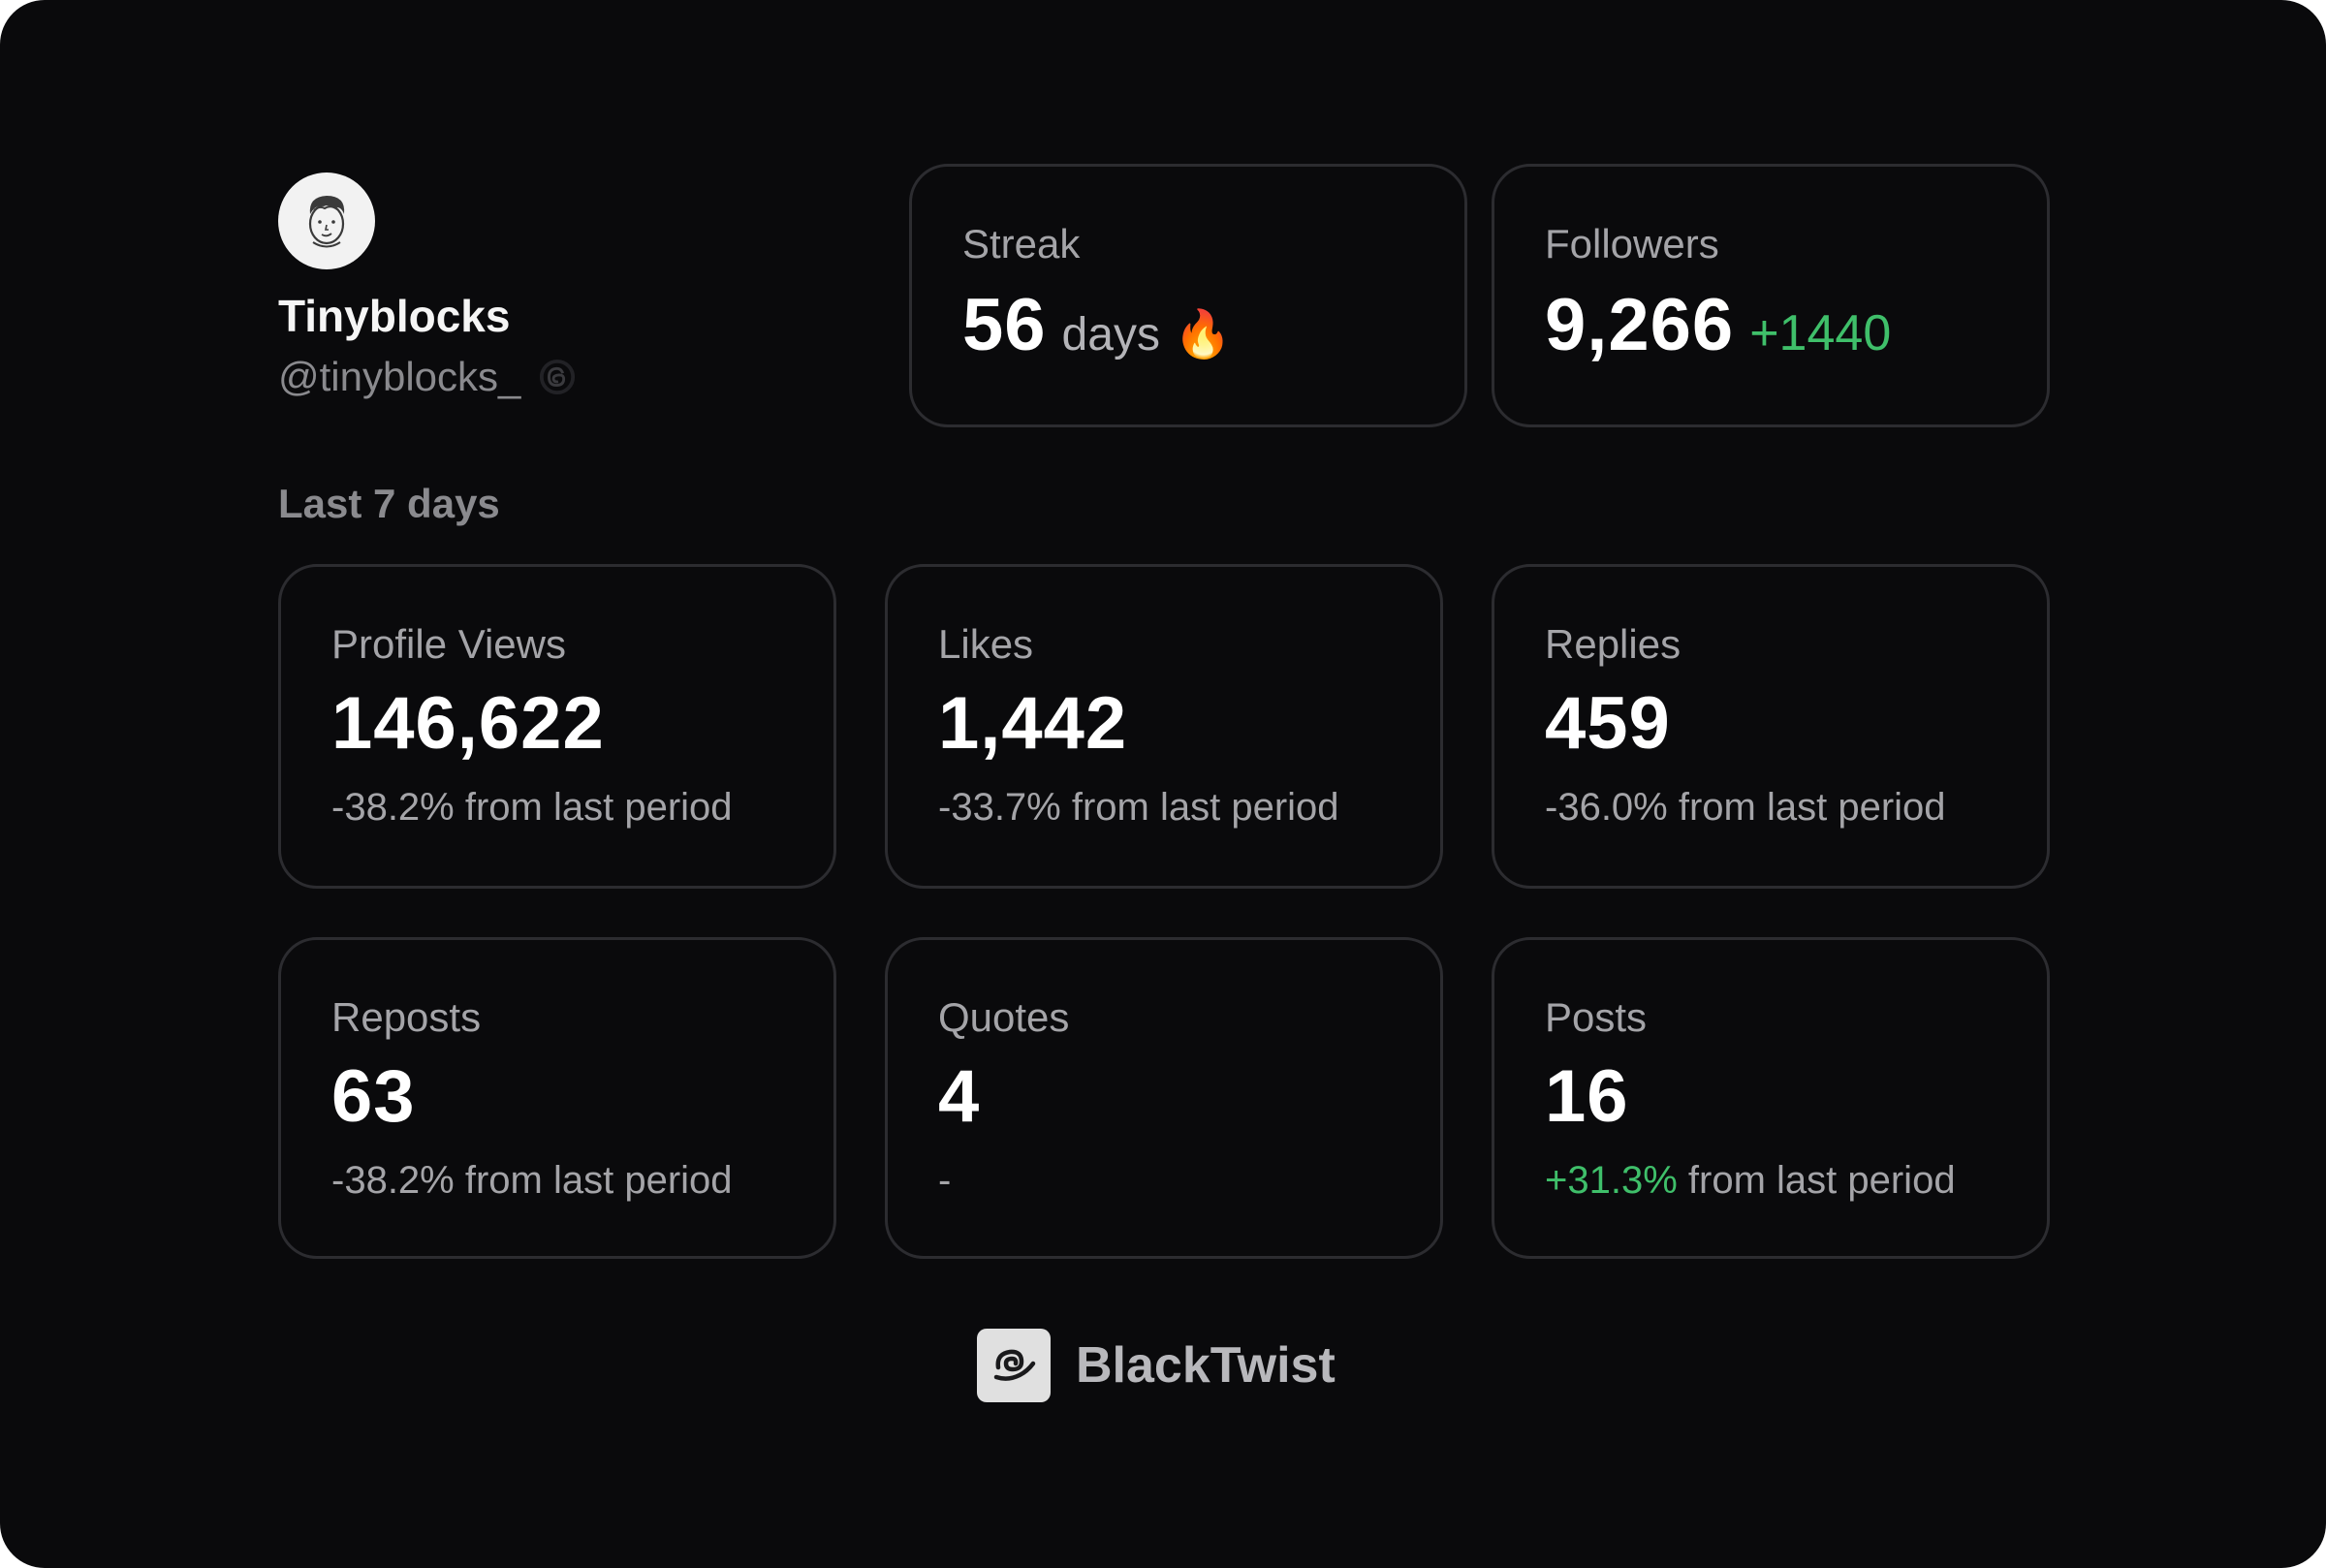 Image resolution: width=2326 pixels, height=1568 pixels. I want to click on threads-icon, so click(557, 377).